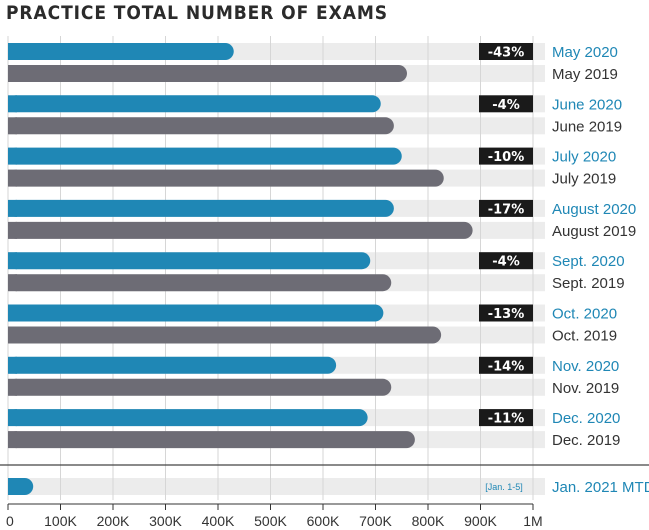 The image size is (649, 530). I want to click on label-2020-6: Nov. 2020, so click(585, 366).